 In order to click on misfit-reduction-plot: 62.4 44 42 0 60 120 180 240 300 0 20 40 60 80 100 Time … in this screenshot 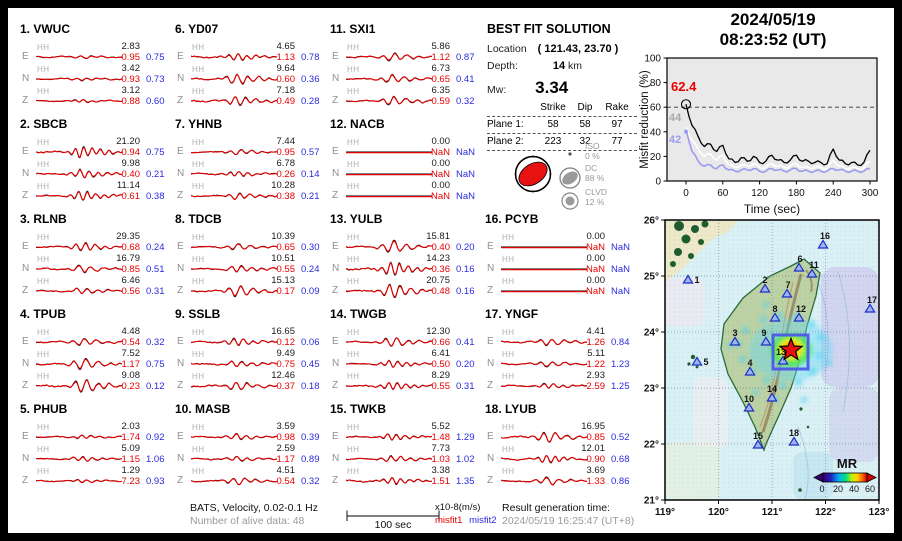, I will do `click(759, 135)`.